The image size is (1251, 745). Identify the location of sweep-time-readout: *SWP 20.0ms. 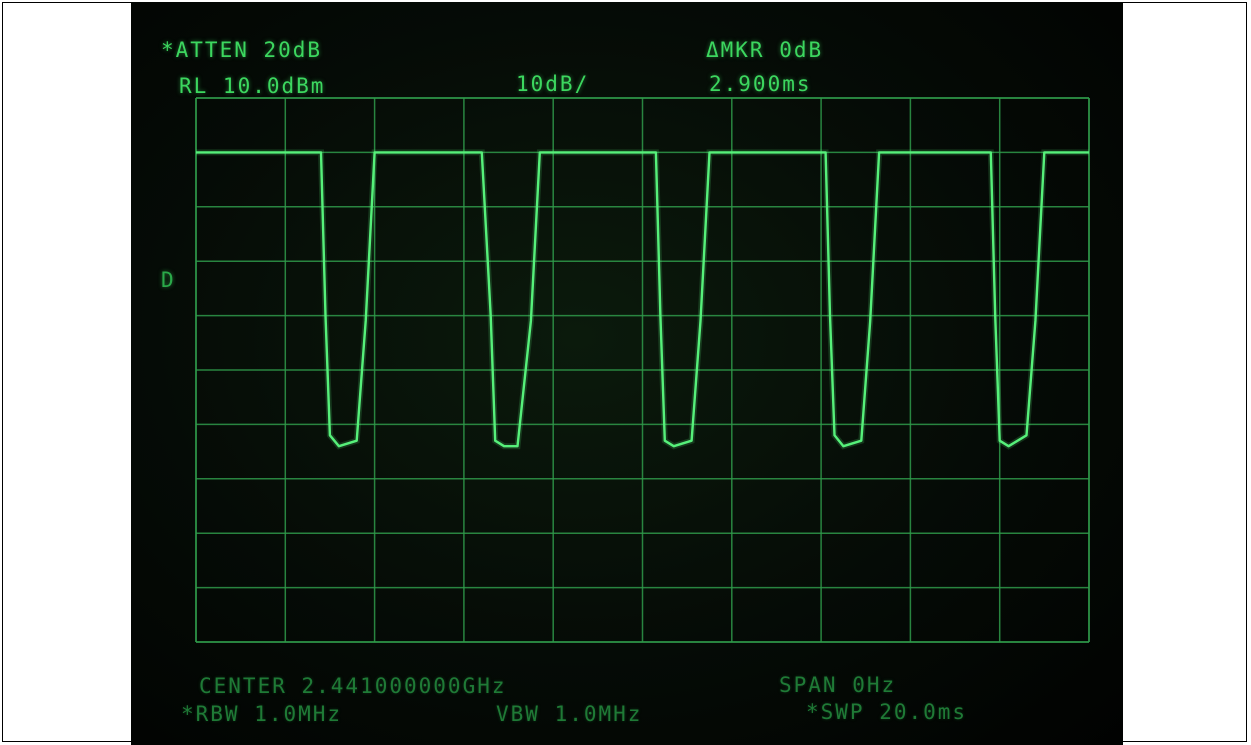
(886, 712).